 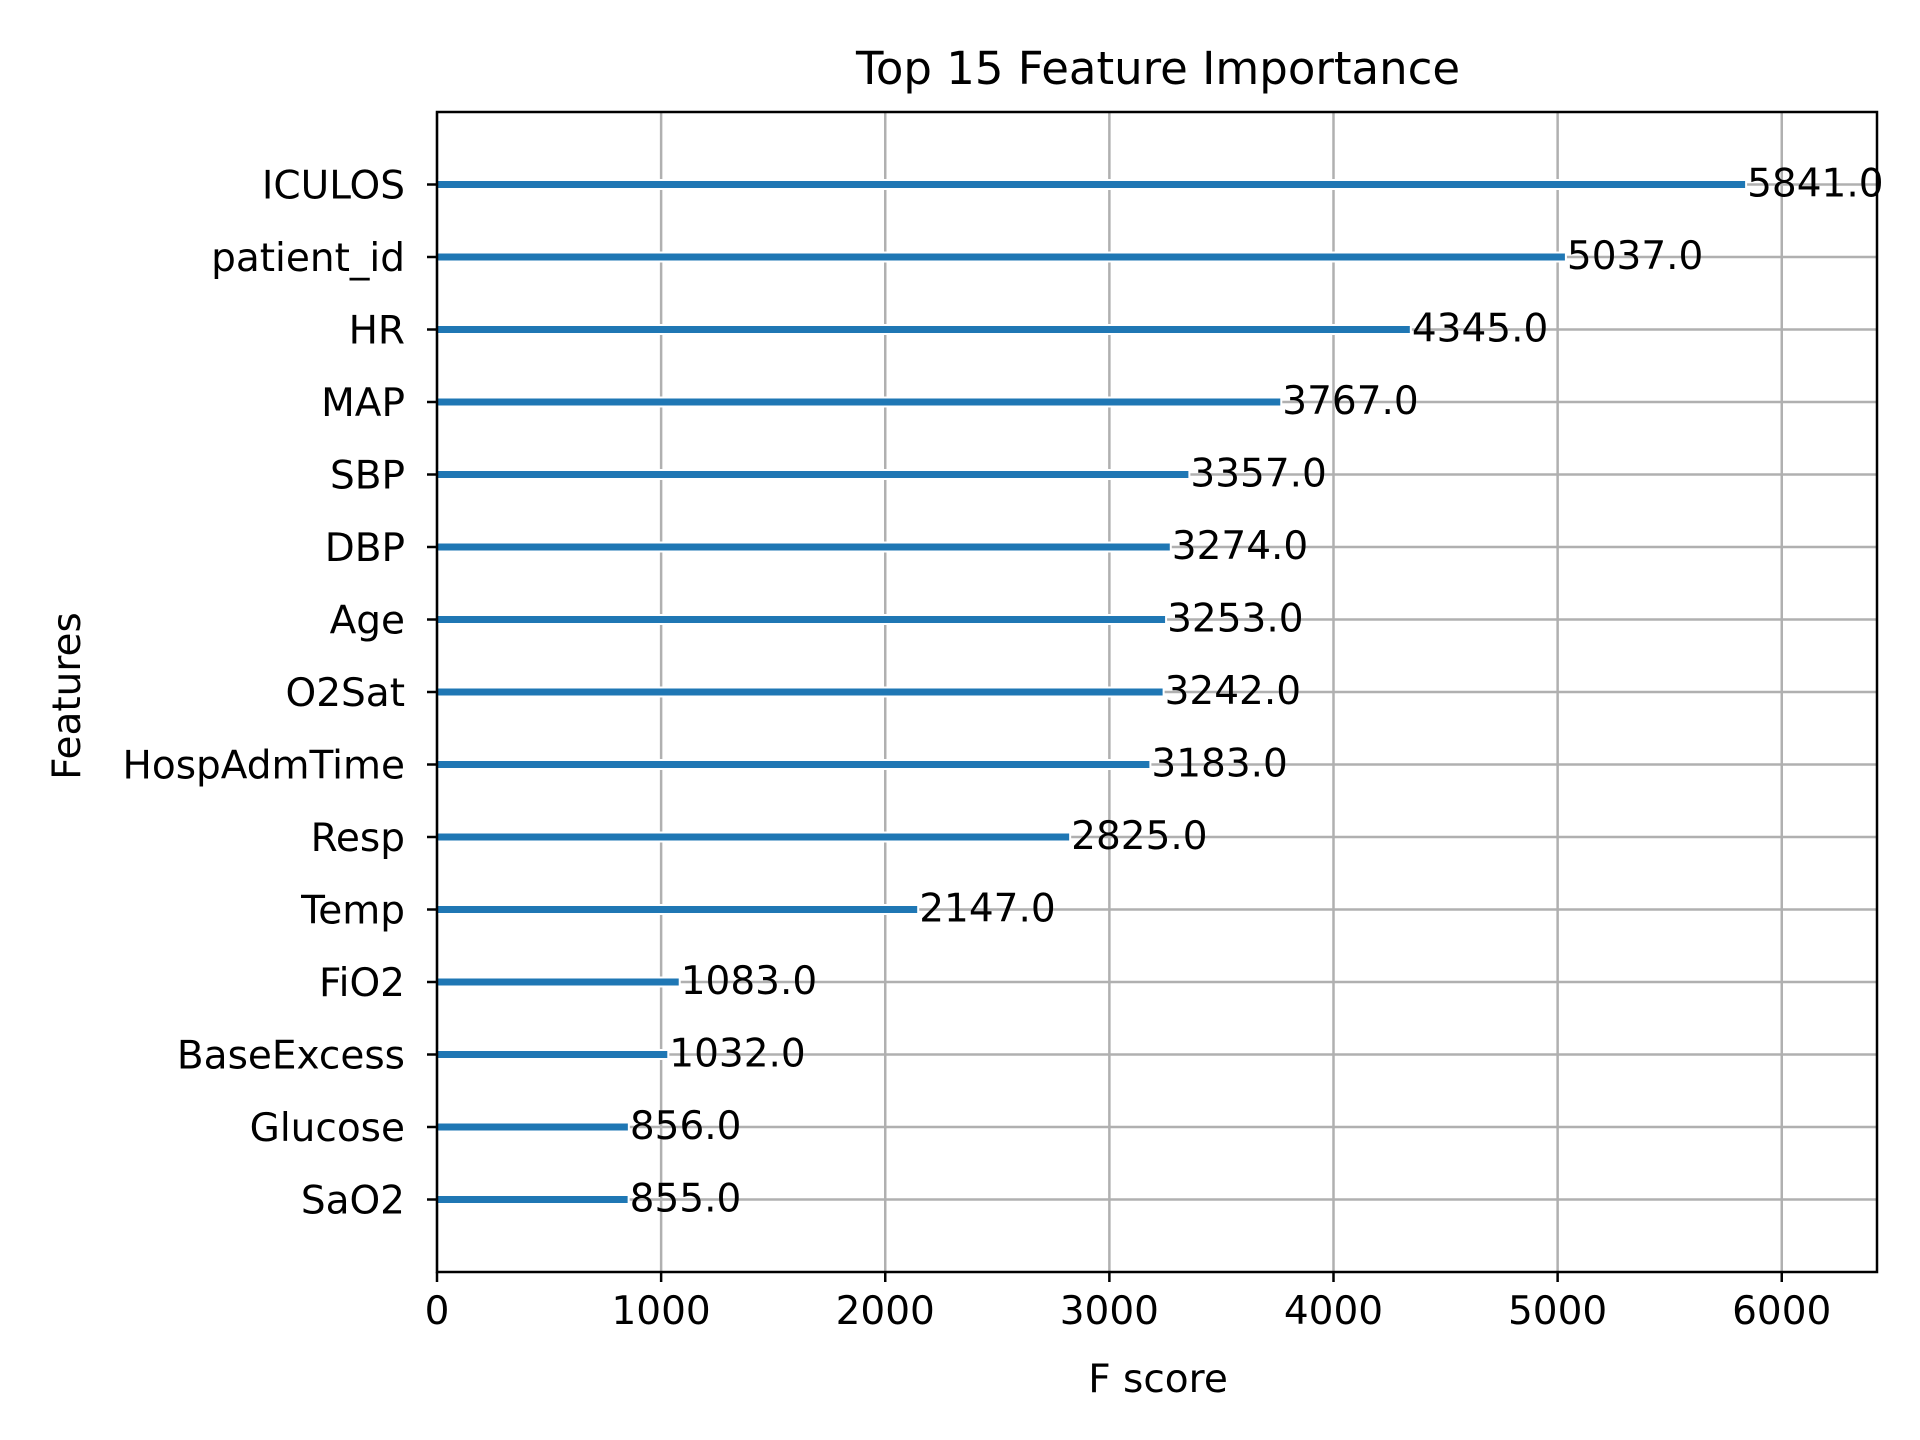 I want to click on bar-hr, so click(x=924, y=329).